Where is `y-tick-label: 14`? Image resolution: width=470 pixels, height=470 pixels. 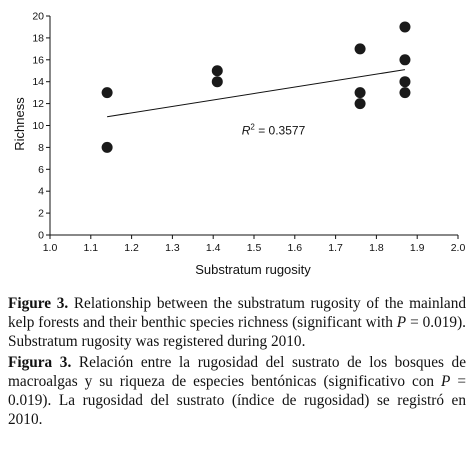
y-tick-label: 14 is located at coordinates (38, 82).